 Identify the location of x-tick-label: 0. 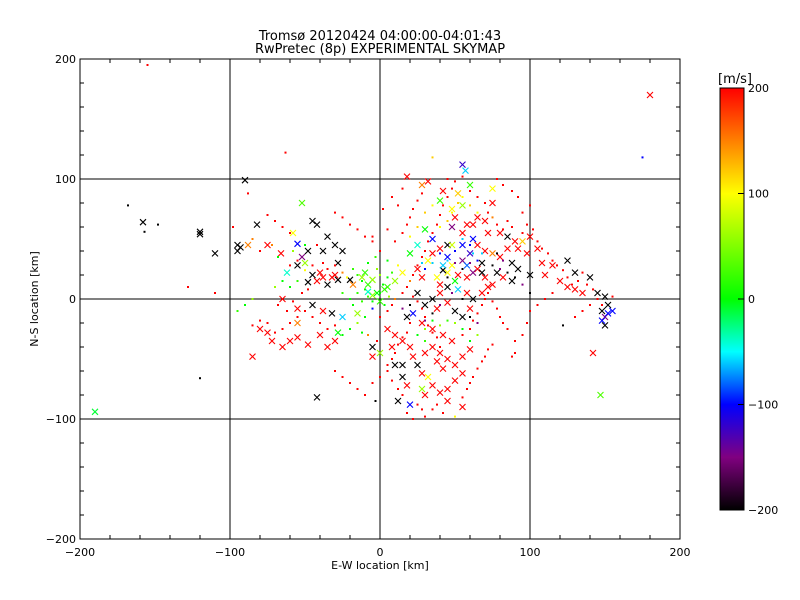
(380, 552).